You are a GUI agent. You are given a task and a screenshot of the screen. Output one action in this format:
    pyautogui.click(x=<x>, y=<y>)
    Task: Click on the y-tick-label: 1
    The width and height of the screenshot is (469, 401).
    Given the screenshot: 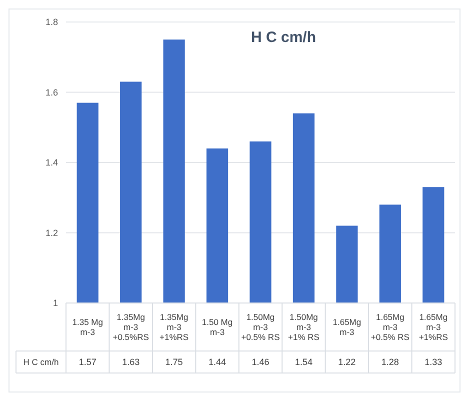 What is the action you would take?
    pyautogui.click(x=55, y=303)
    